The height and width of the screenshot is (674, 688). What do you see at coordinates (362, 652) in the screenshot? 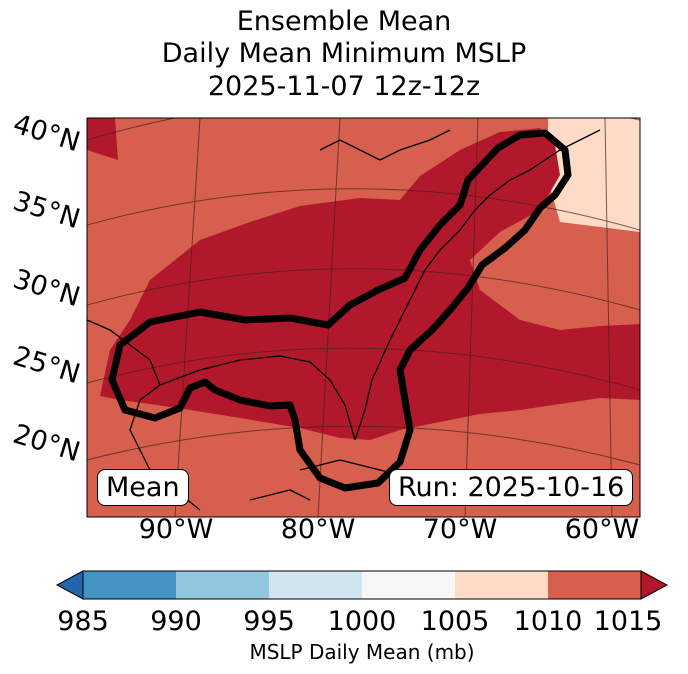
I see `colorbar-label: MSLP Daily Mean (mb)` at bounding box center [362, 652].